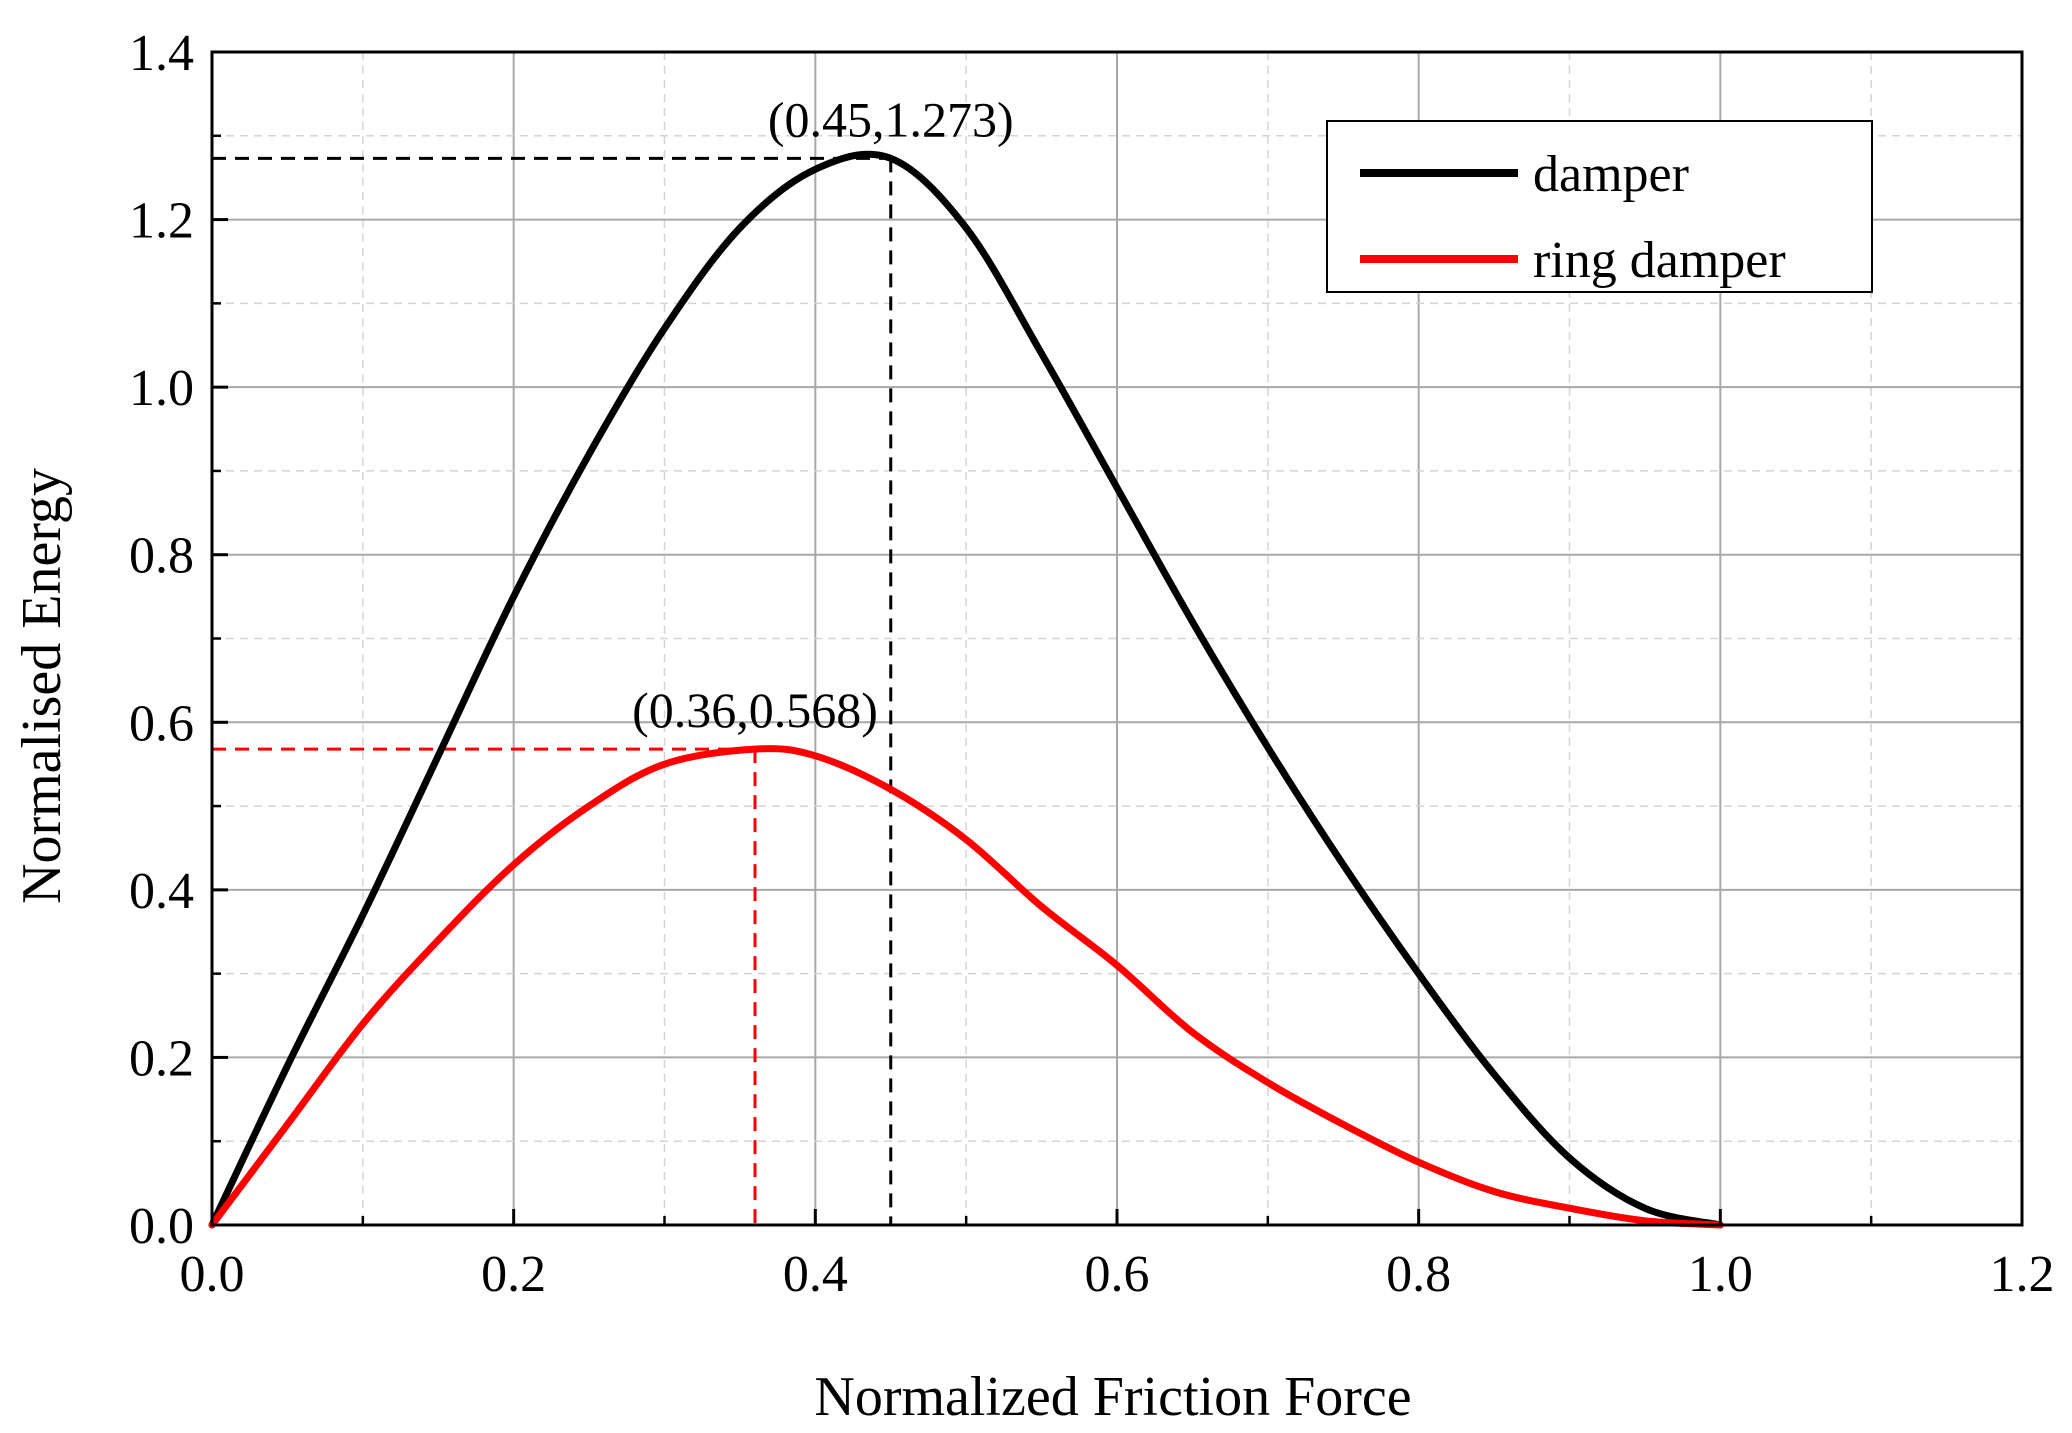 The image size is (2072, 1433). Describe the element at coordinates (755, 710) in the screenshot. I see `annotation-label: (0.36,0.568)` at that location.